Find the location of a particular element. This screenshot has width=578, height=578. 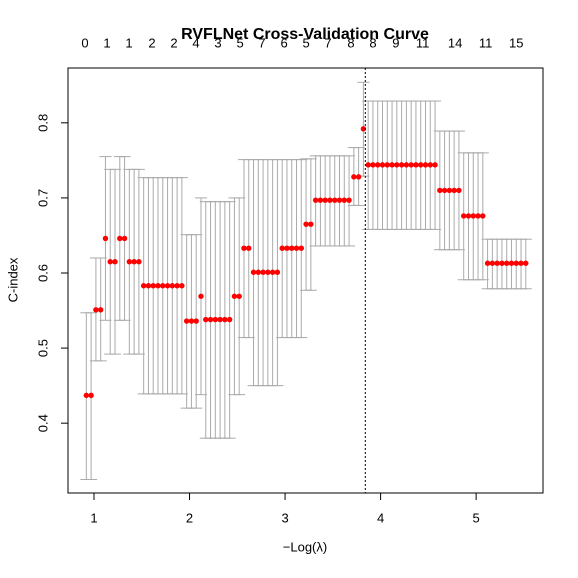

top-axis-label: 14 is located at coordinates (455, 42).